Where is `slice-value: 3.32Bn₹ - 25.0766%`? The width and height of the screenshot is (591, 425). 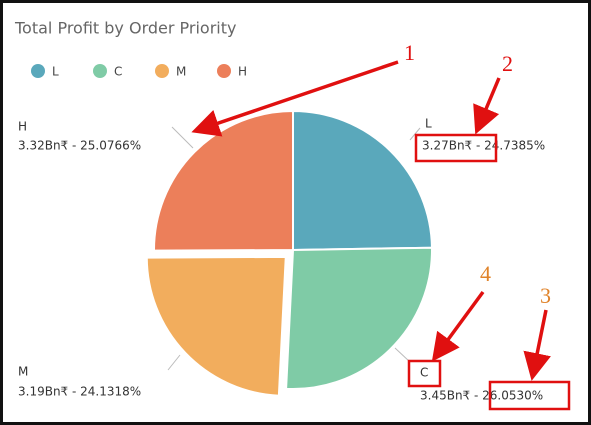
slice-value: 3.32Bn₹ - 25.0766% is located at coordinates (79, 146).